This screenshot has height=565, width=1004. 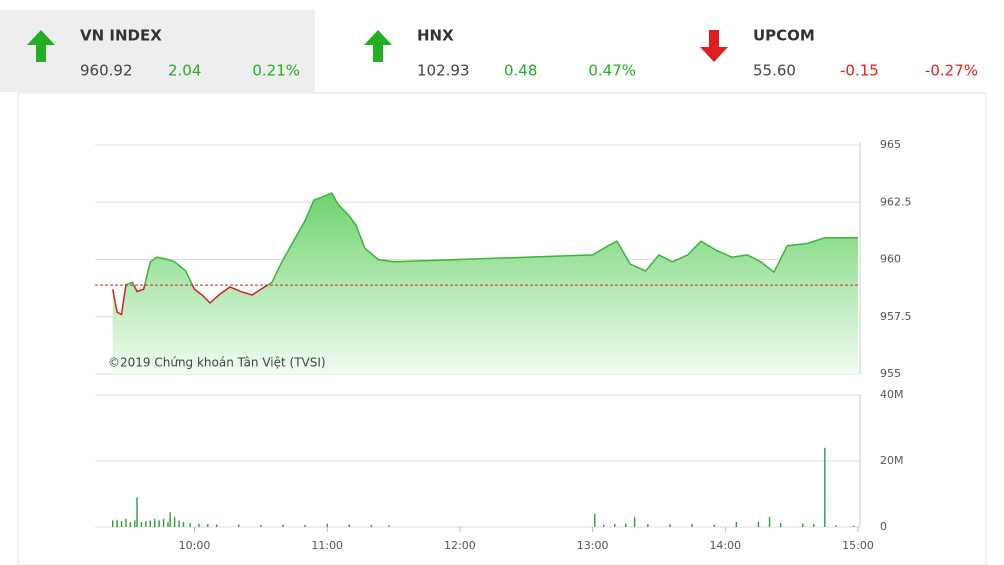 I want to click on index-name: HNX, so click(x=435, y=36).